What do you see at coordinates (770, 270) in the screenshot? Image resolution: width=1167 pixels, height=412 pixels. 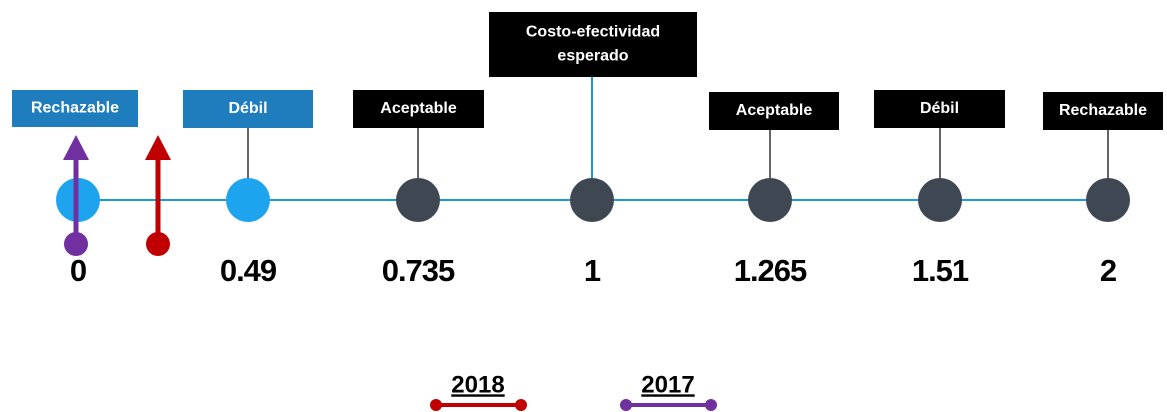 I see `node-value: 1.265` at bounding box center [770, 270].